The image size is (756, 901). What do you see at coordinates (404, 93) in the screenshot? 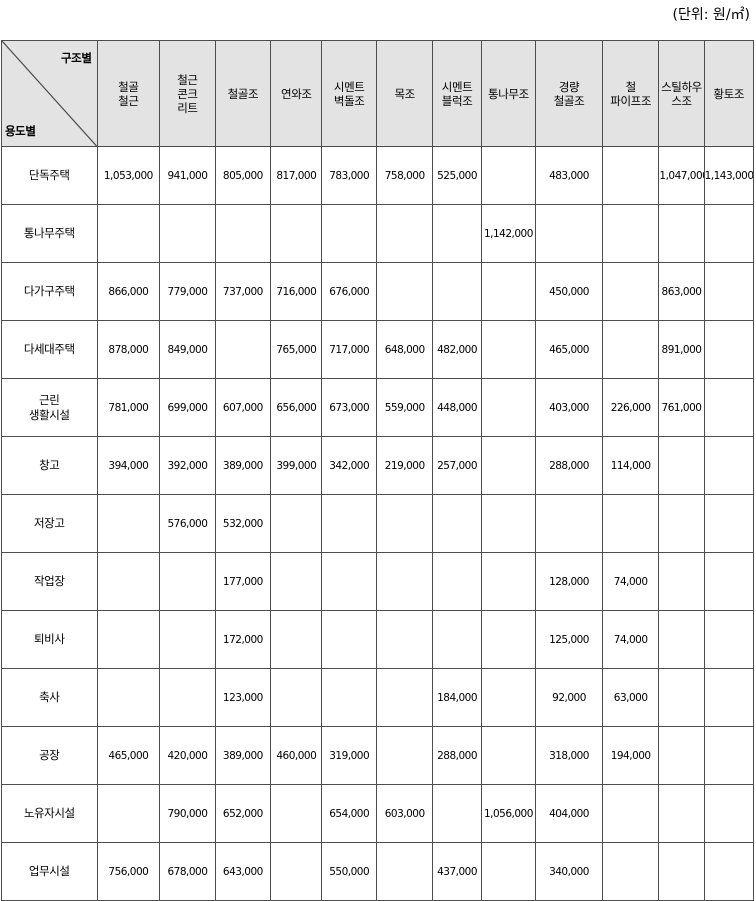
I see `header-label-line: 목조` at bounding box center [404, 93].